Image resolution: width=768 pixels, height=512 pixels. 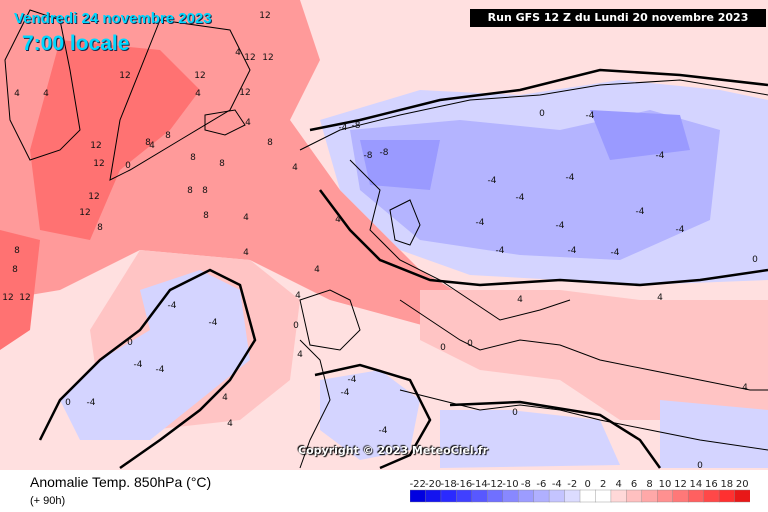 I want to click on africa-west-coast, so click(x=315, y=404).